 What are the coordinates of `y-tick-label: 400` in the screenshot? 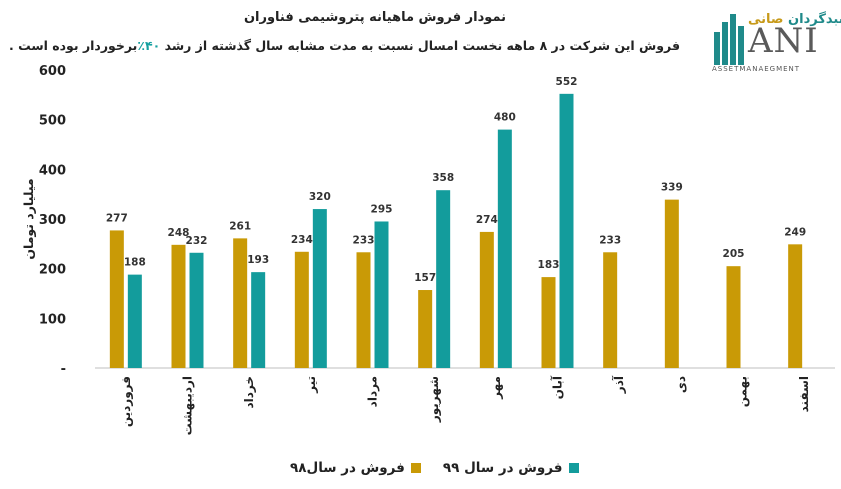 It's located at (52, 170).